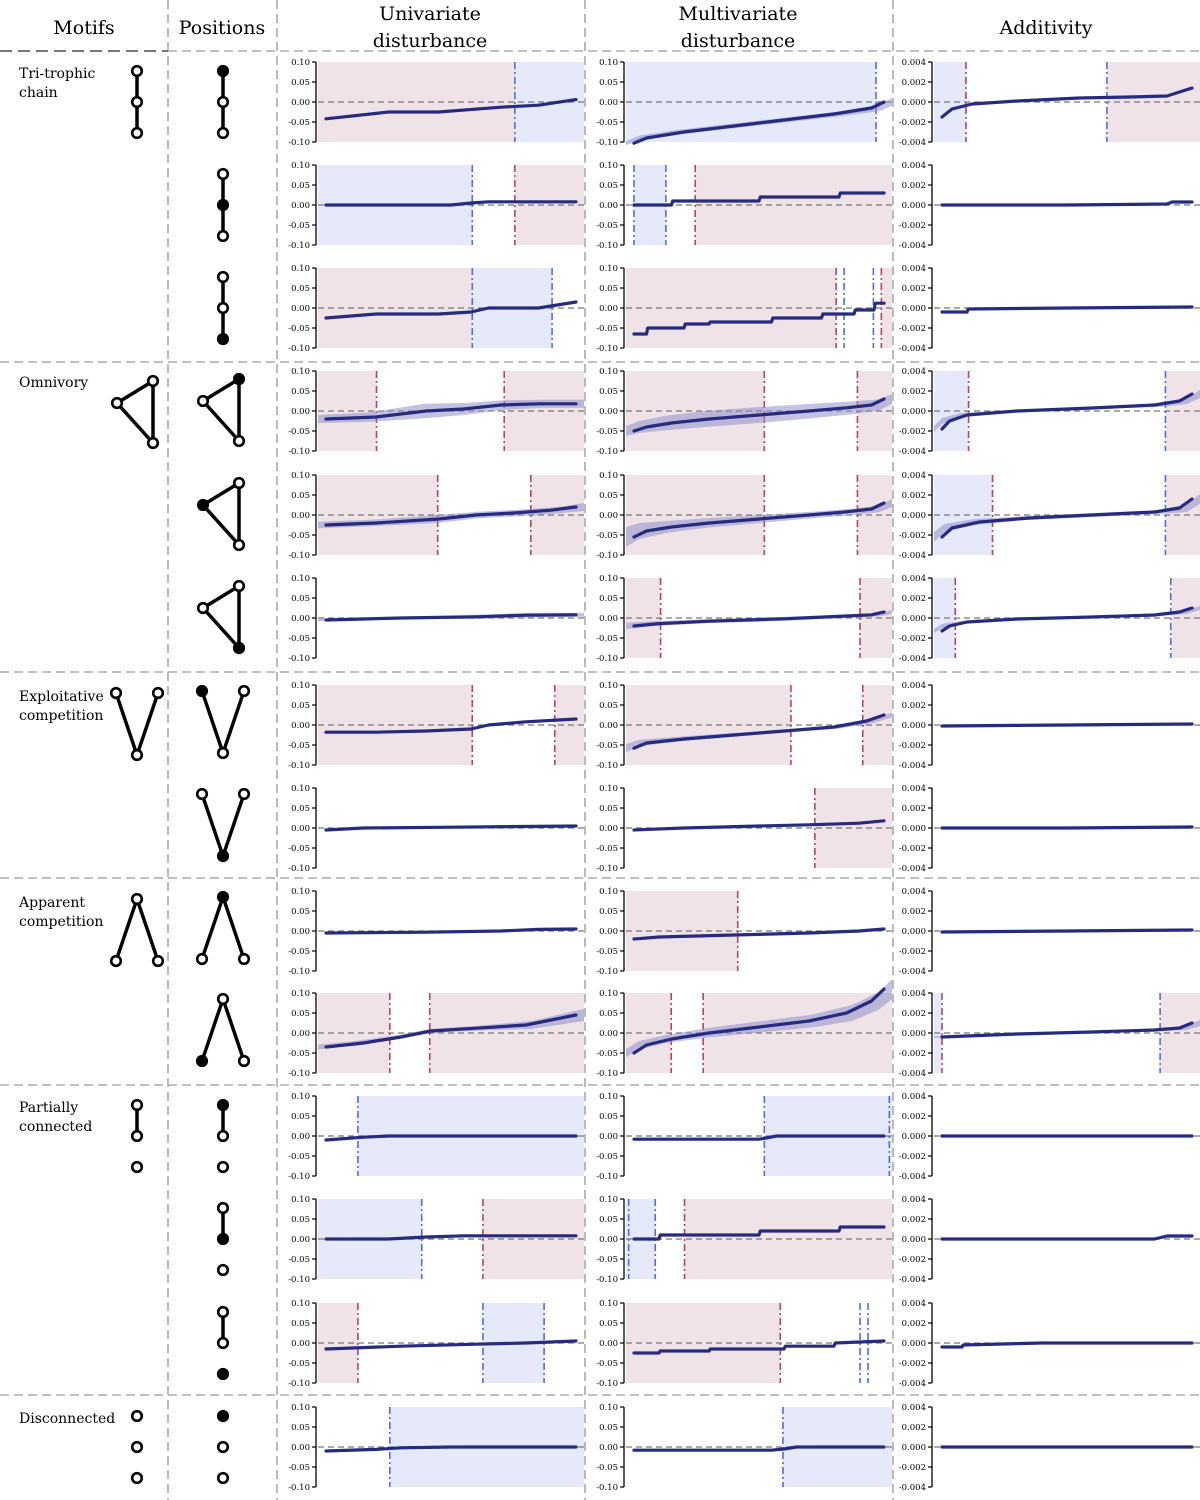 This screenshot has height=1500, width=1200. What do you see at coordinates (436, 726) in the screenshot?
I see `panel-univariate-row-6: 0.10 0.05 0.00 -0.05 -0.10` at bounding box center [436, 726].